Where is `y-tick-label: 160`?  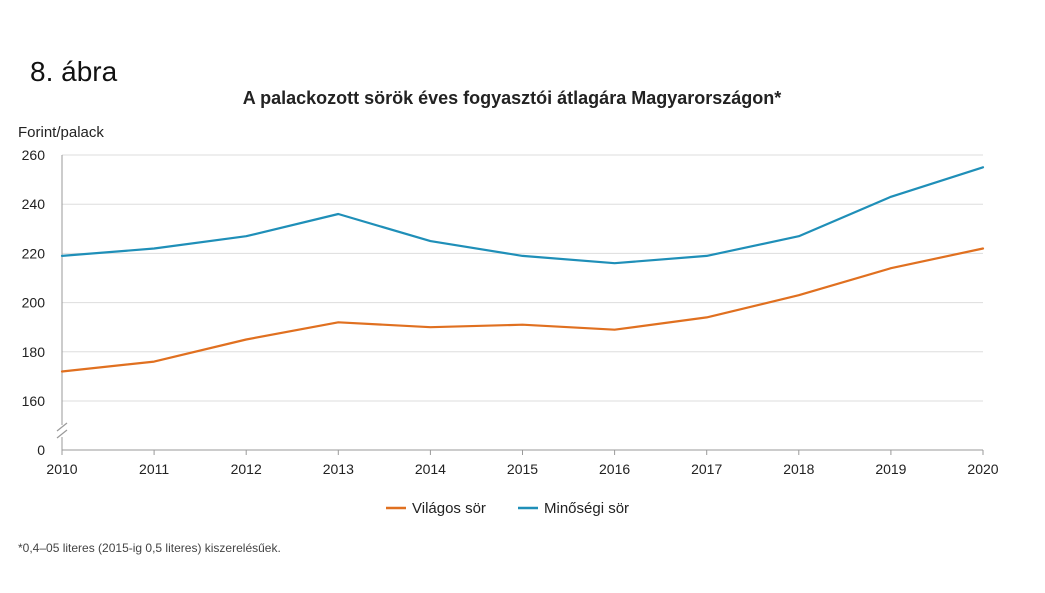
y-tick-label: 160 is located at coordinates (34, 401).